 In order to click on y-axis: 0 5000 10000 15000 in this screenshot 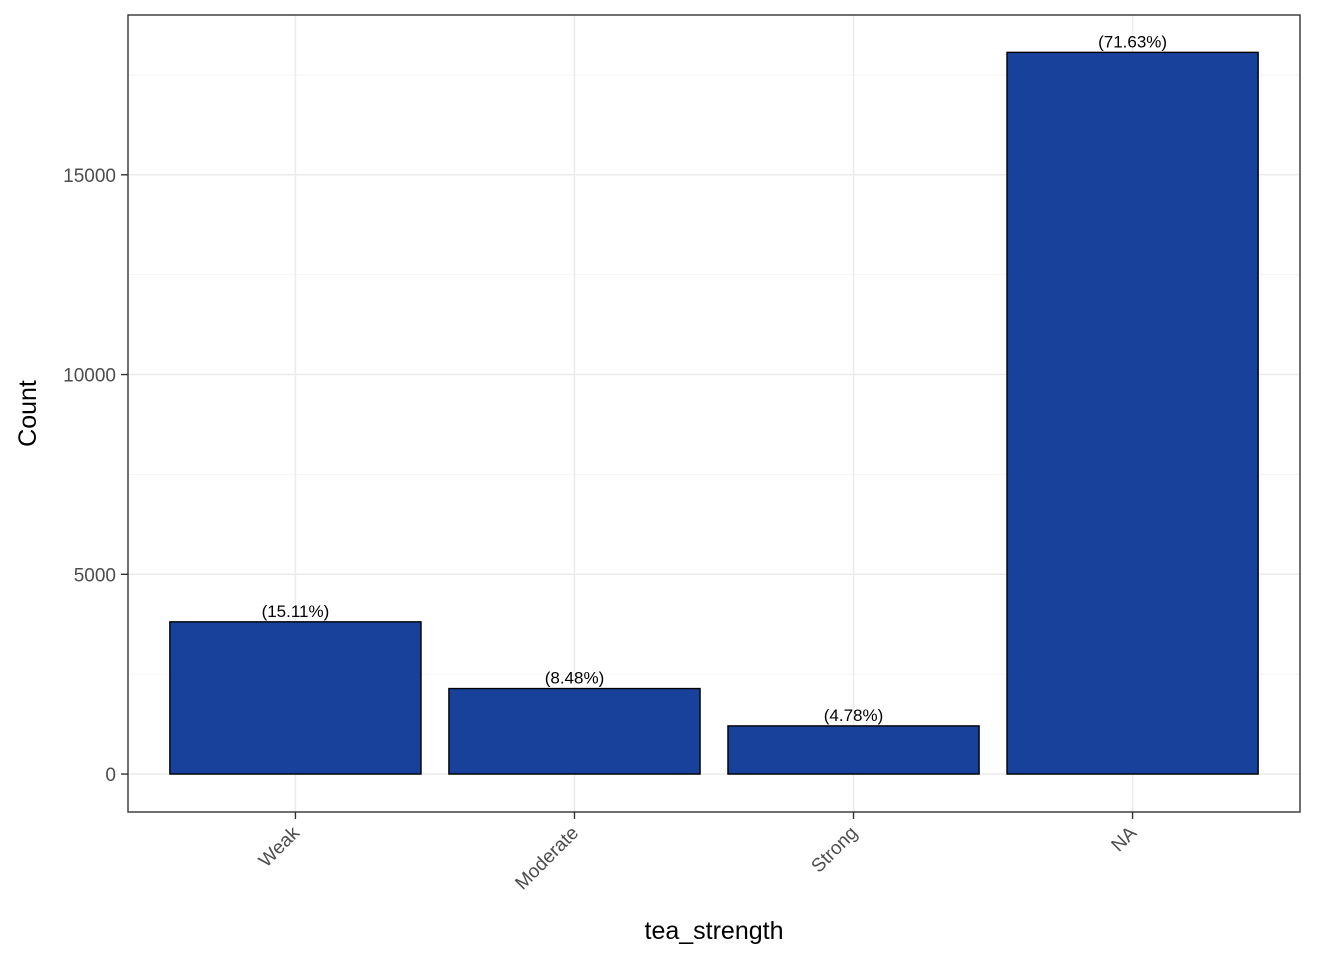, I will do `click(95, 476)`.